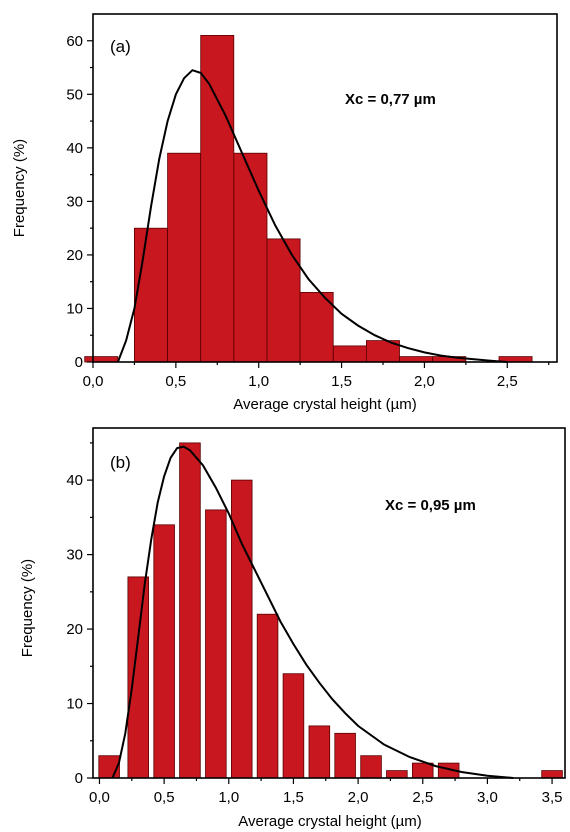 The height and width of the screenshot is (832, 570). Describe the element at coordinates (424, 381) in the screenshot. I see `x-tick-label-a-4: 2,0` at that location.